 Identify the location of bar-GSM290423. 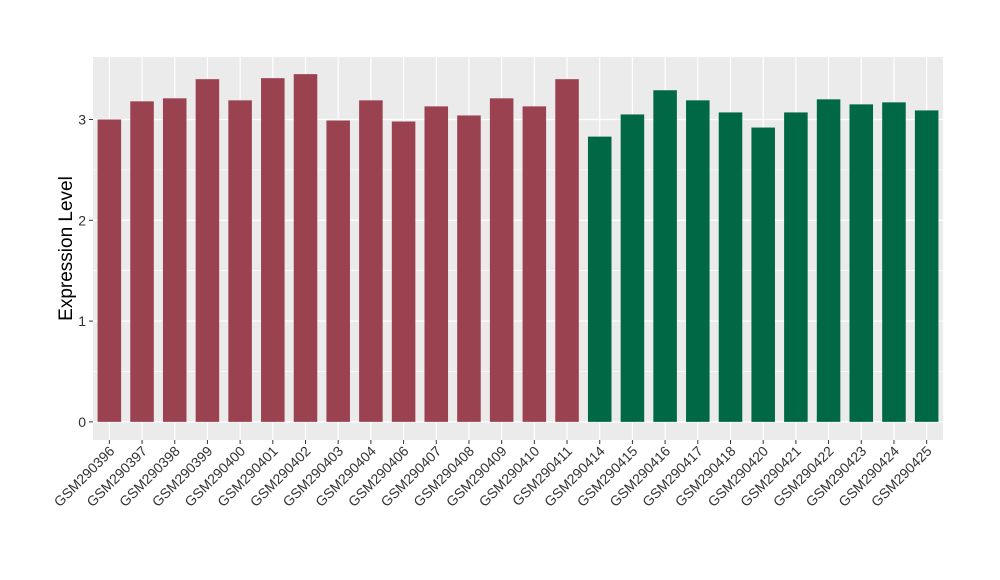
(861, 263).